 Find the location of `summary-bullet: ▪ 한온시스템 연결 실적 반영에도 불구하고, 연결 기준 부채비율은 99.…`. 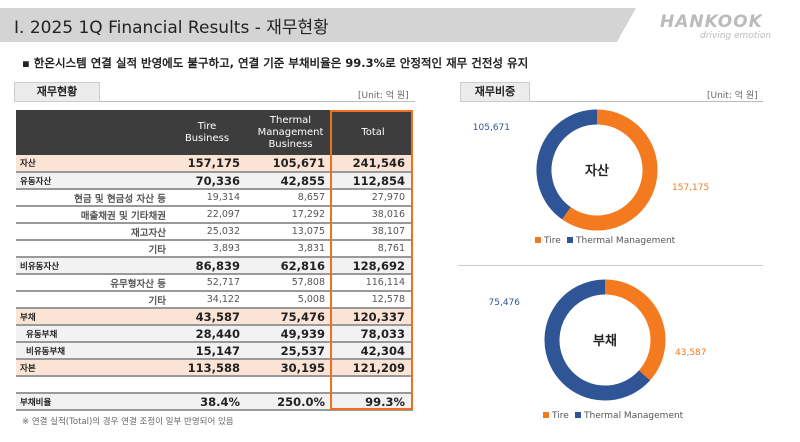

summary-bullet: ▪ 한온시스템 연결 실적 반영에도 불구하고, 연결 기준 부채비율은 99.… is located at coordinates (275, 63).